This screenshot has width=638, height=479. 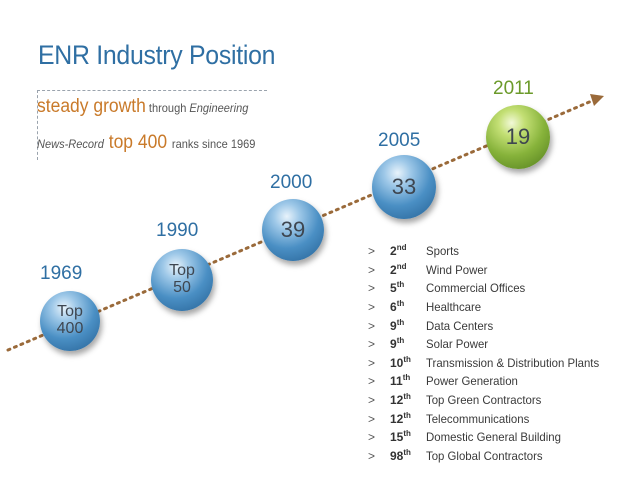 What do you see at coordinates (70, 328) in the screenshot?
I see `milestone-label-line2: 400` at bounding box center [70, 328].